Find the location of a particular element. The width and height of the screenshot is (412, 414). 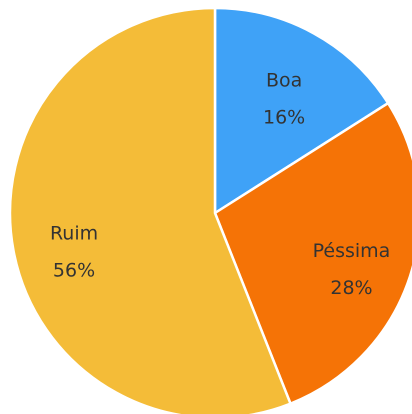

slice-label: Boa is located at coordinates (284, 81).